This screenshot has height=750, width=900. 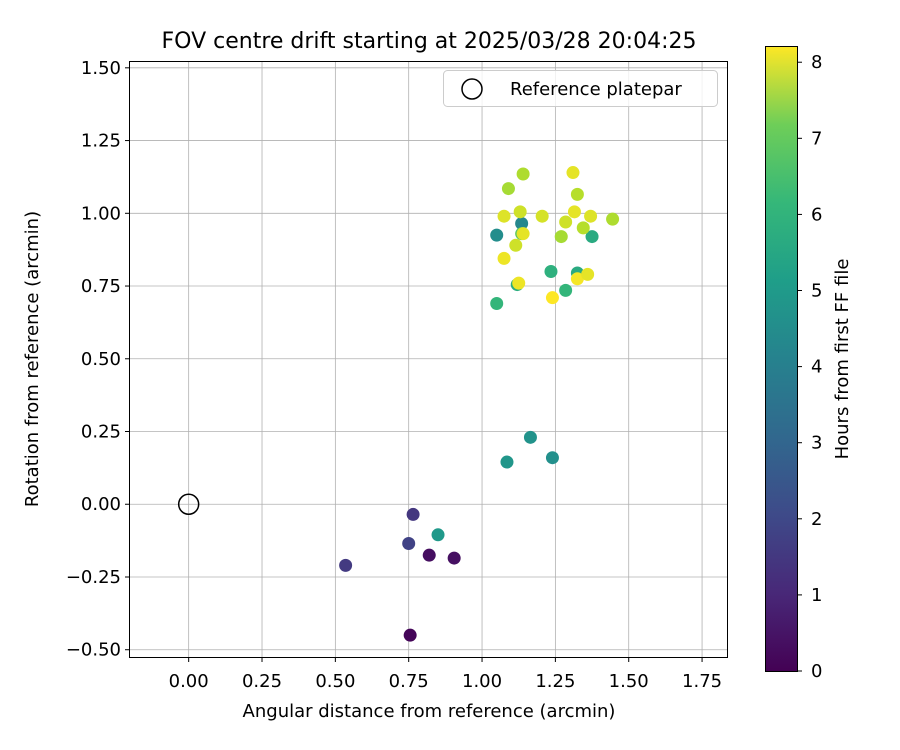 What do you see at coordinates (596, 89) in the screenshot?
I see `legend-reference-label: Reference platepar` at bounding box center [596, 89].